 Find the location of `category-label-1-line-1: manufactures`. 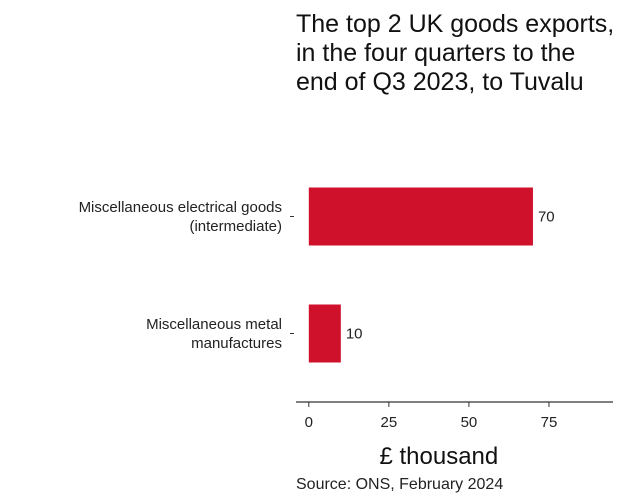

category-label-1-line-1: manufactures is located at coordinates (236, 343).